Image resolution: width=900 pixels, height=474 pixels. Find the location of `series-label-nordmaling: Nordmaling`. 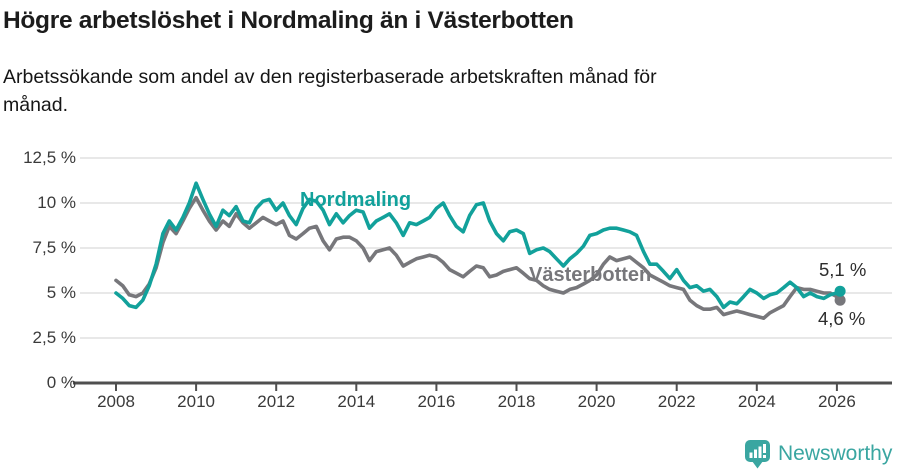

series-label-nordmaling: Nordmaling is located at coordinates (356, 200).